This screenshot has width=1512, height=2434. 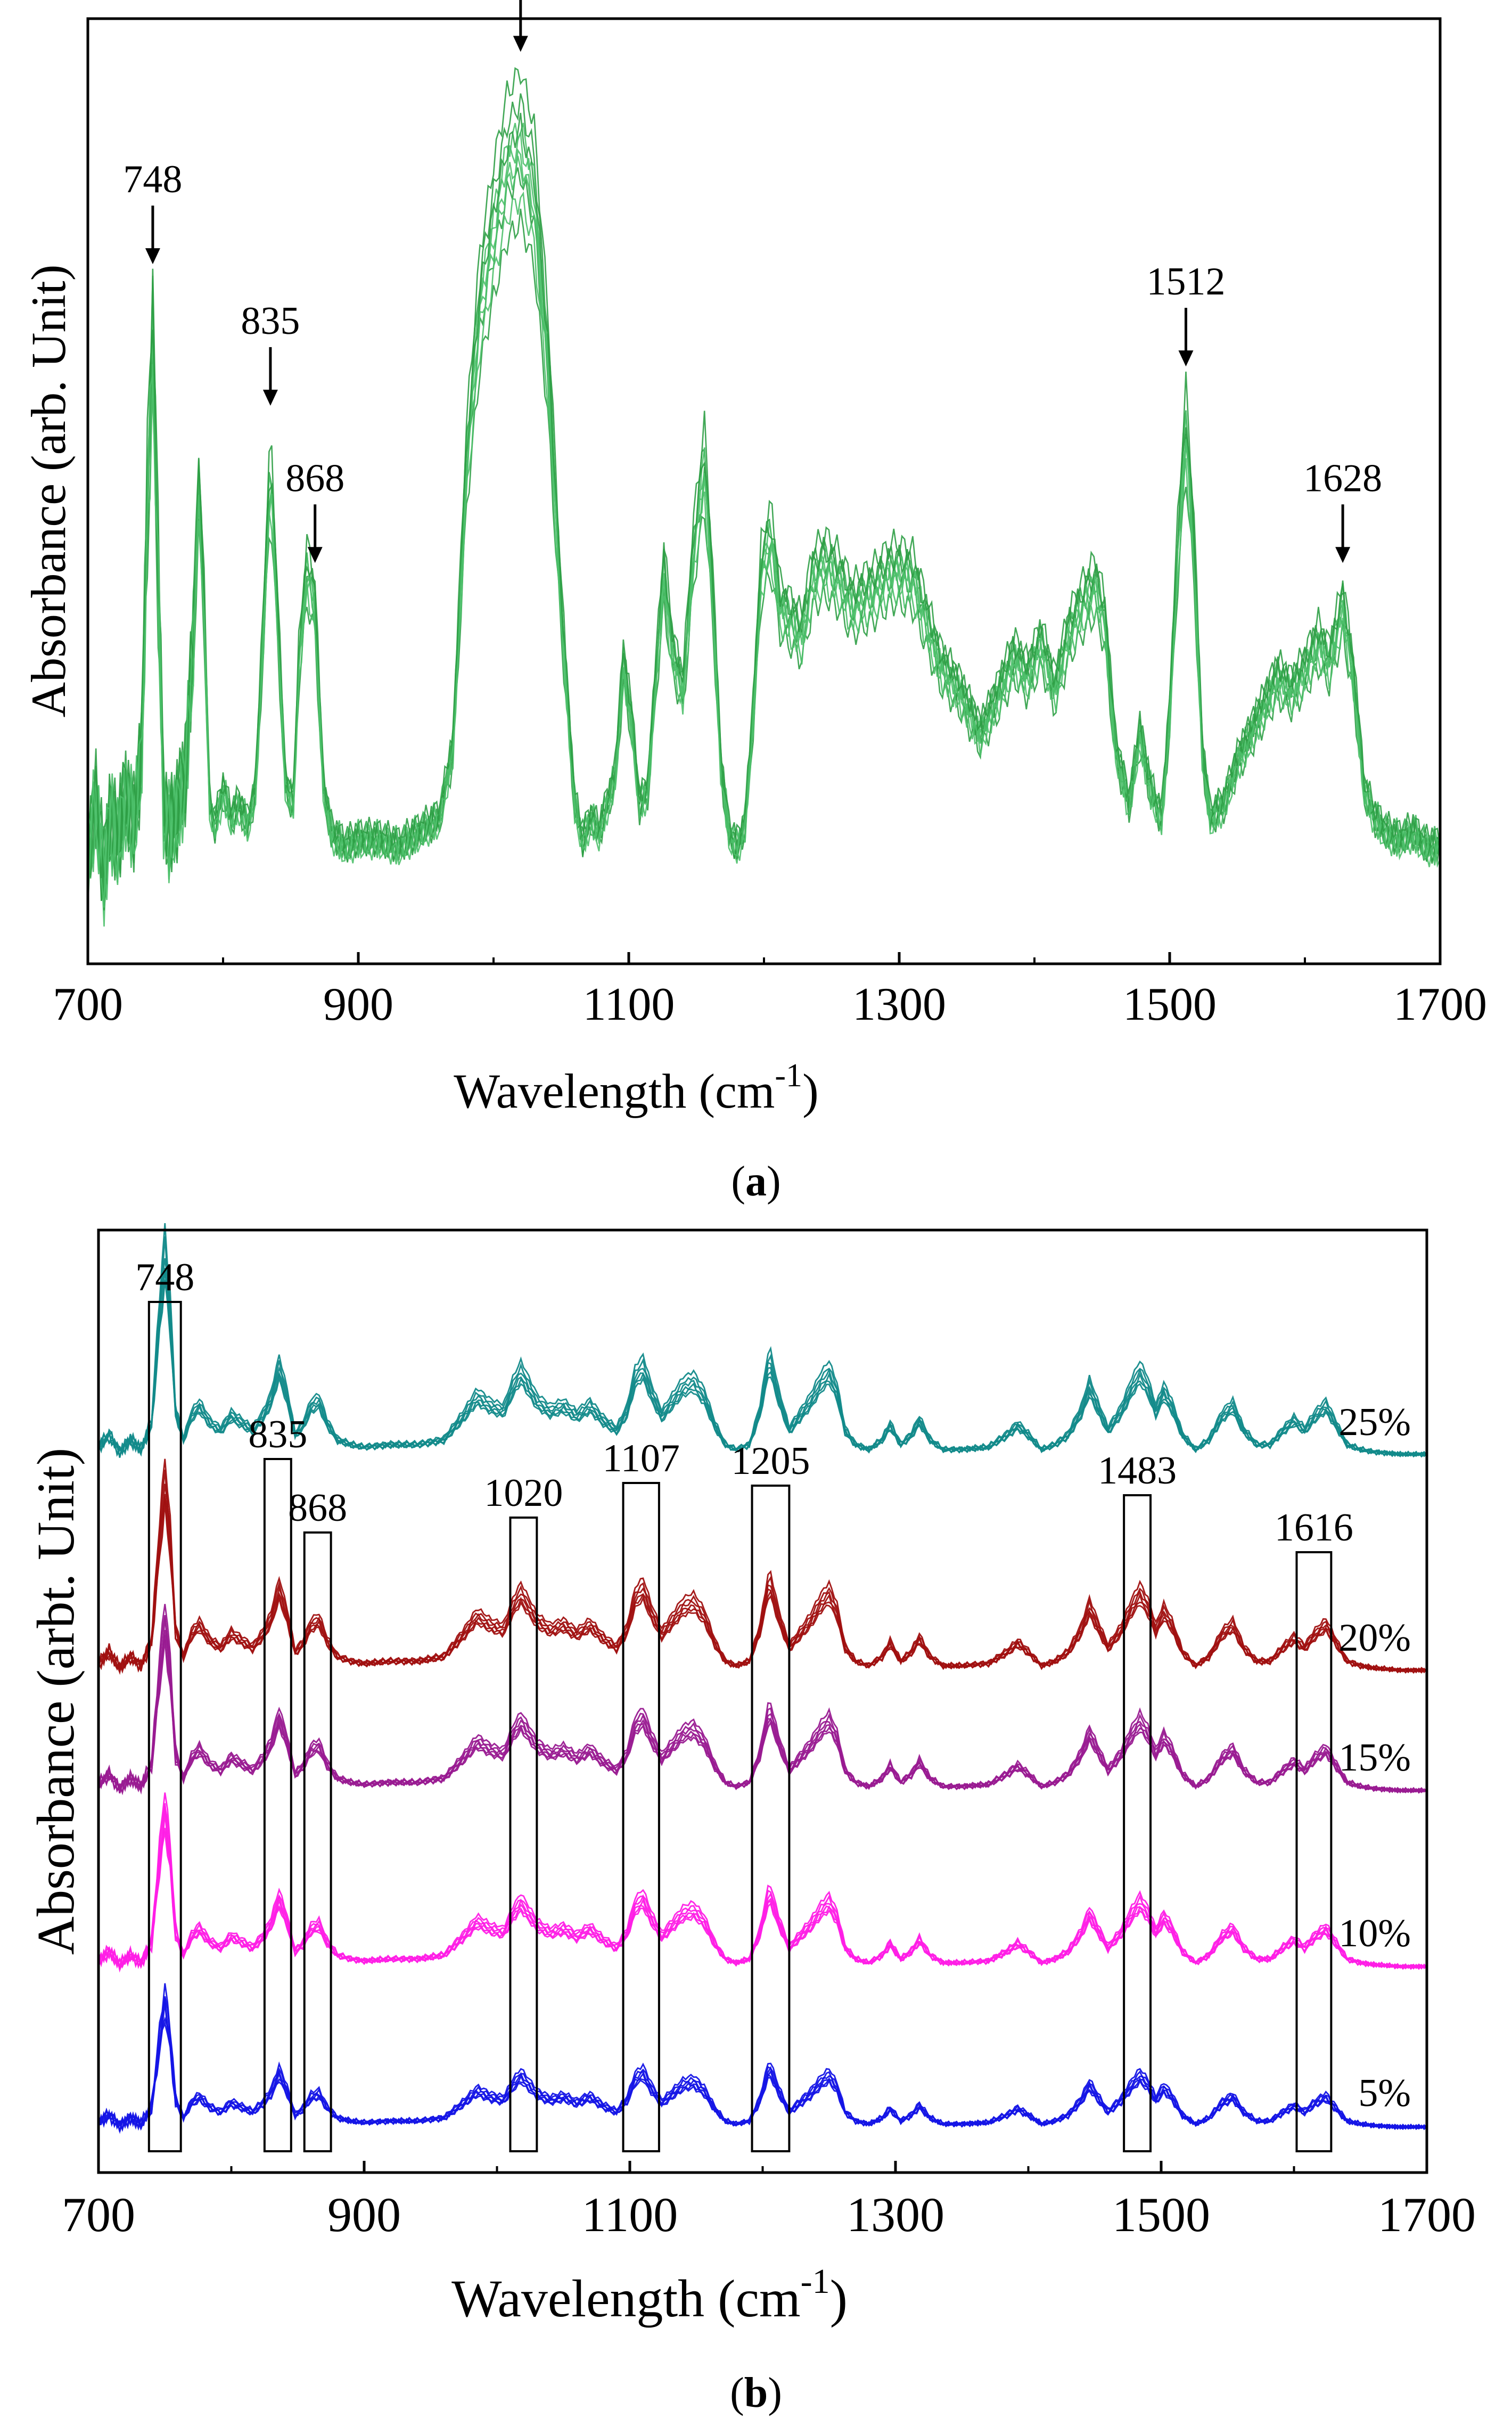 I want to click on peak-label: 1628, so click(x=1342, y=478).